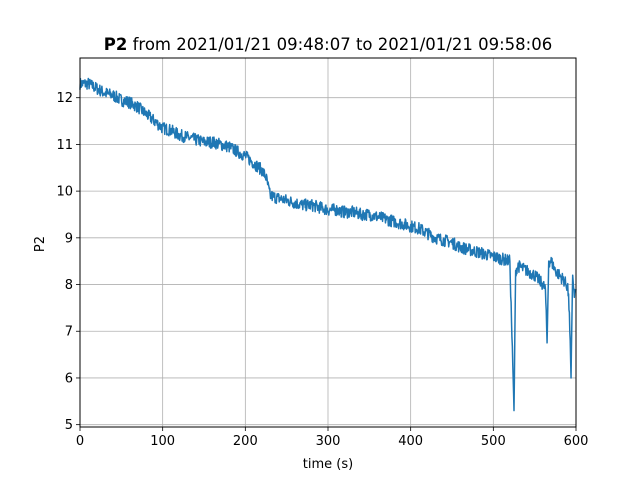 This screenshot has height=480, width=640. I want to click on x-tick-label: 200, so click(245, 441).